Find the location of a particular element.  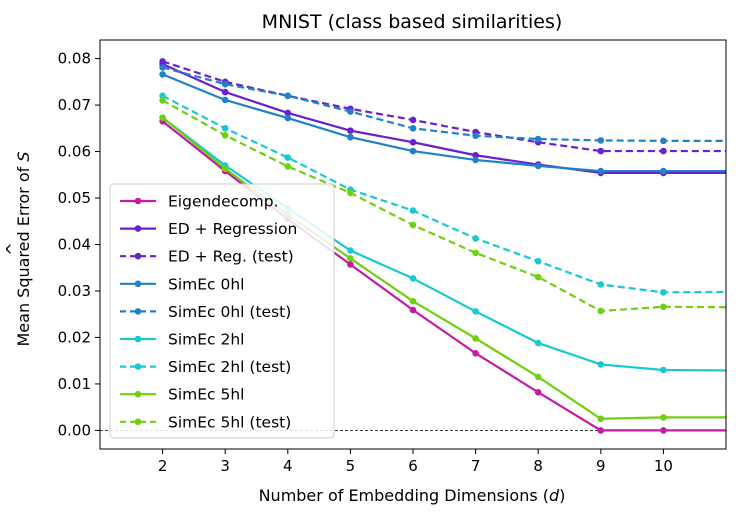

legend-entry-ed-reg-test: ED + Reg. (test) is located at coordinates (207, 257).